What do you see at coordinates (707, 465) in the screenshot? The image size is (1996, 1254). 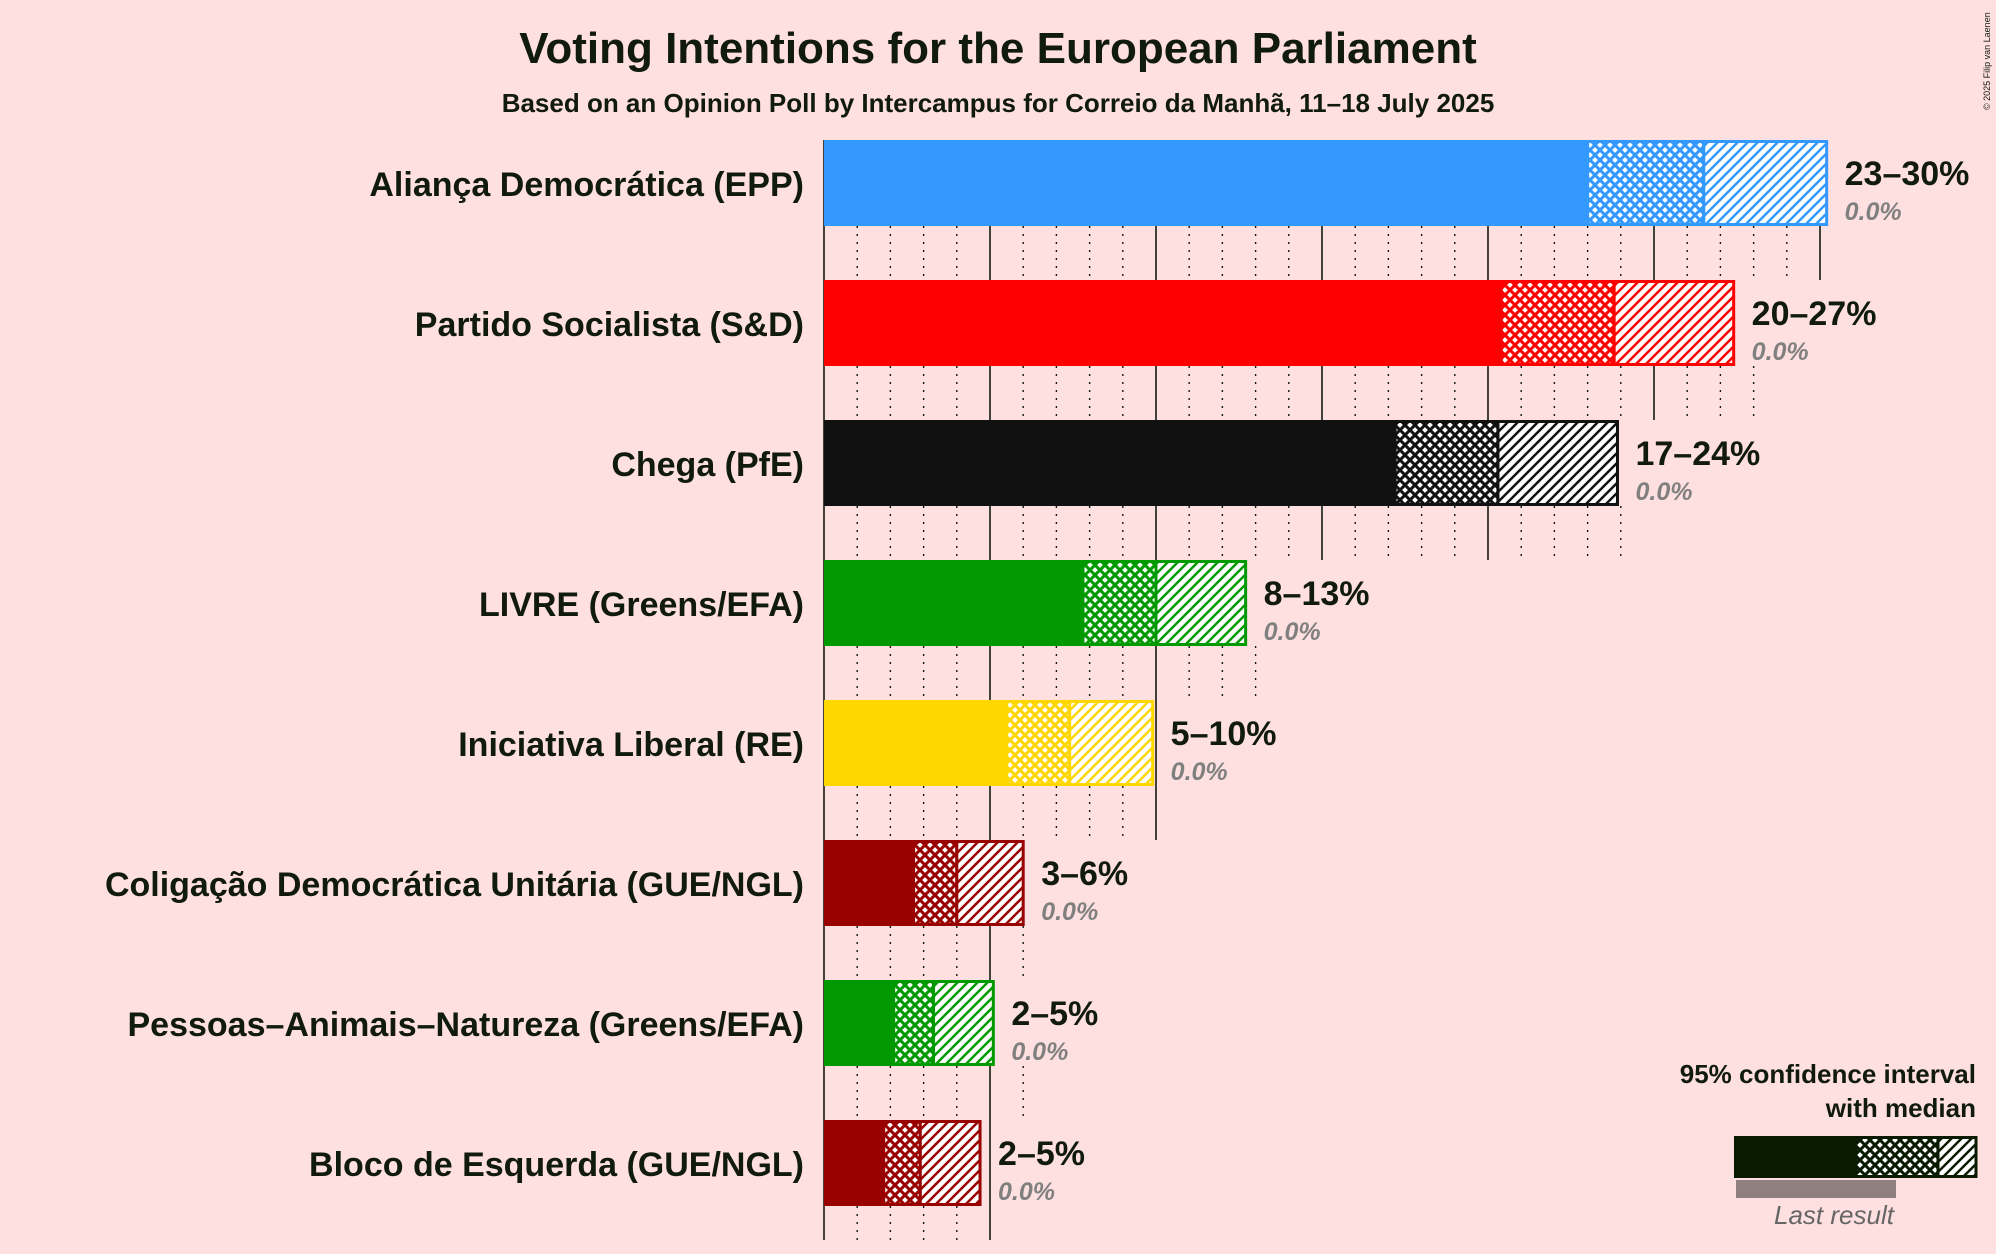 I see `party-name: Chega (PfE)` at bounding box center [707, 465].